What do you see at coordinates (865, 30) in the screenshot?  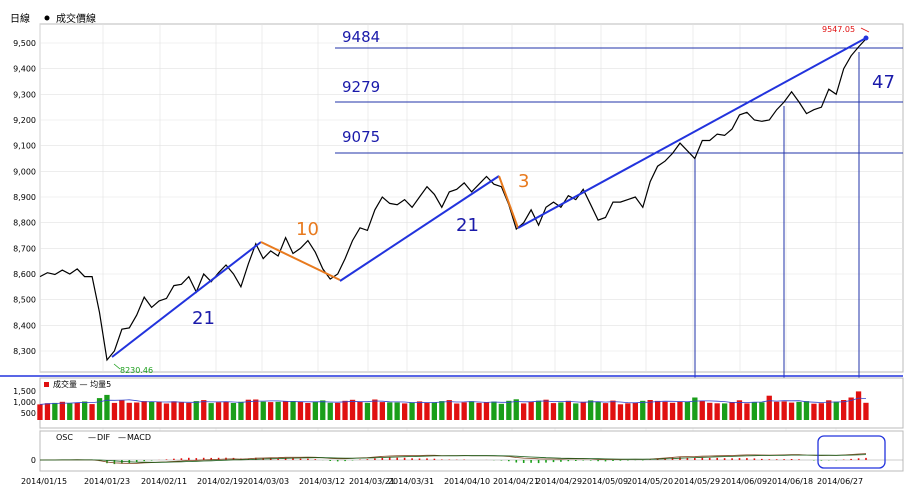 I see `high-arrow-icon` at bounding box center [865, 30].